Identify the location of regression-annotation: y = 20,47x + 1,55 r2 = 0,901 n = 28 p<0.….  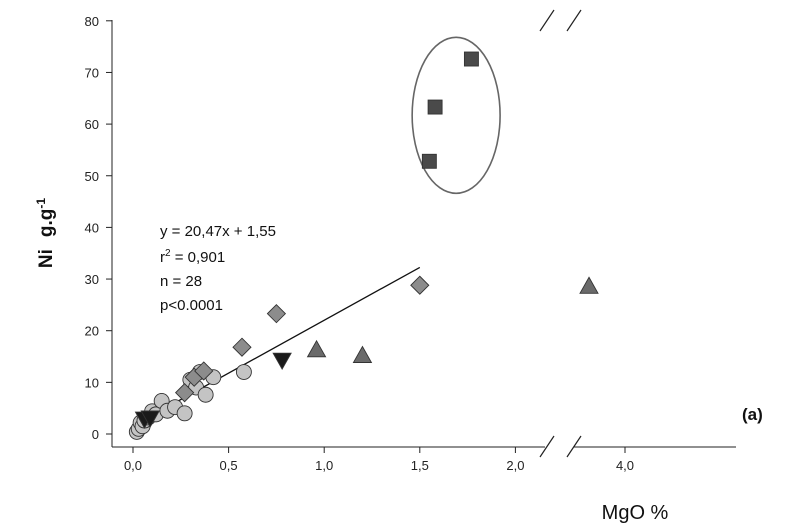
(218, 268).